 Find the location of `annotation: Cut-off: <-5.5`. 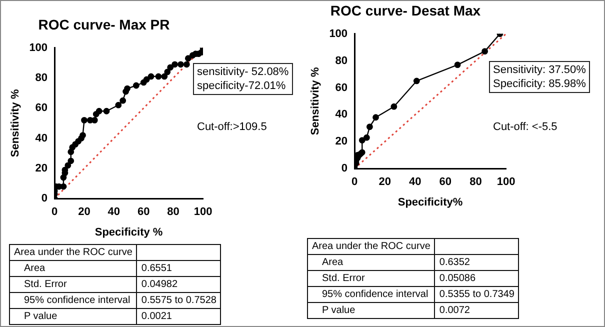

annotation: Cut-off: <-5.5 is located at coordinates (525, 127).